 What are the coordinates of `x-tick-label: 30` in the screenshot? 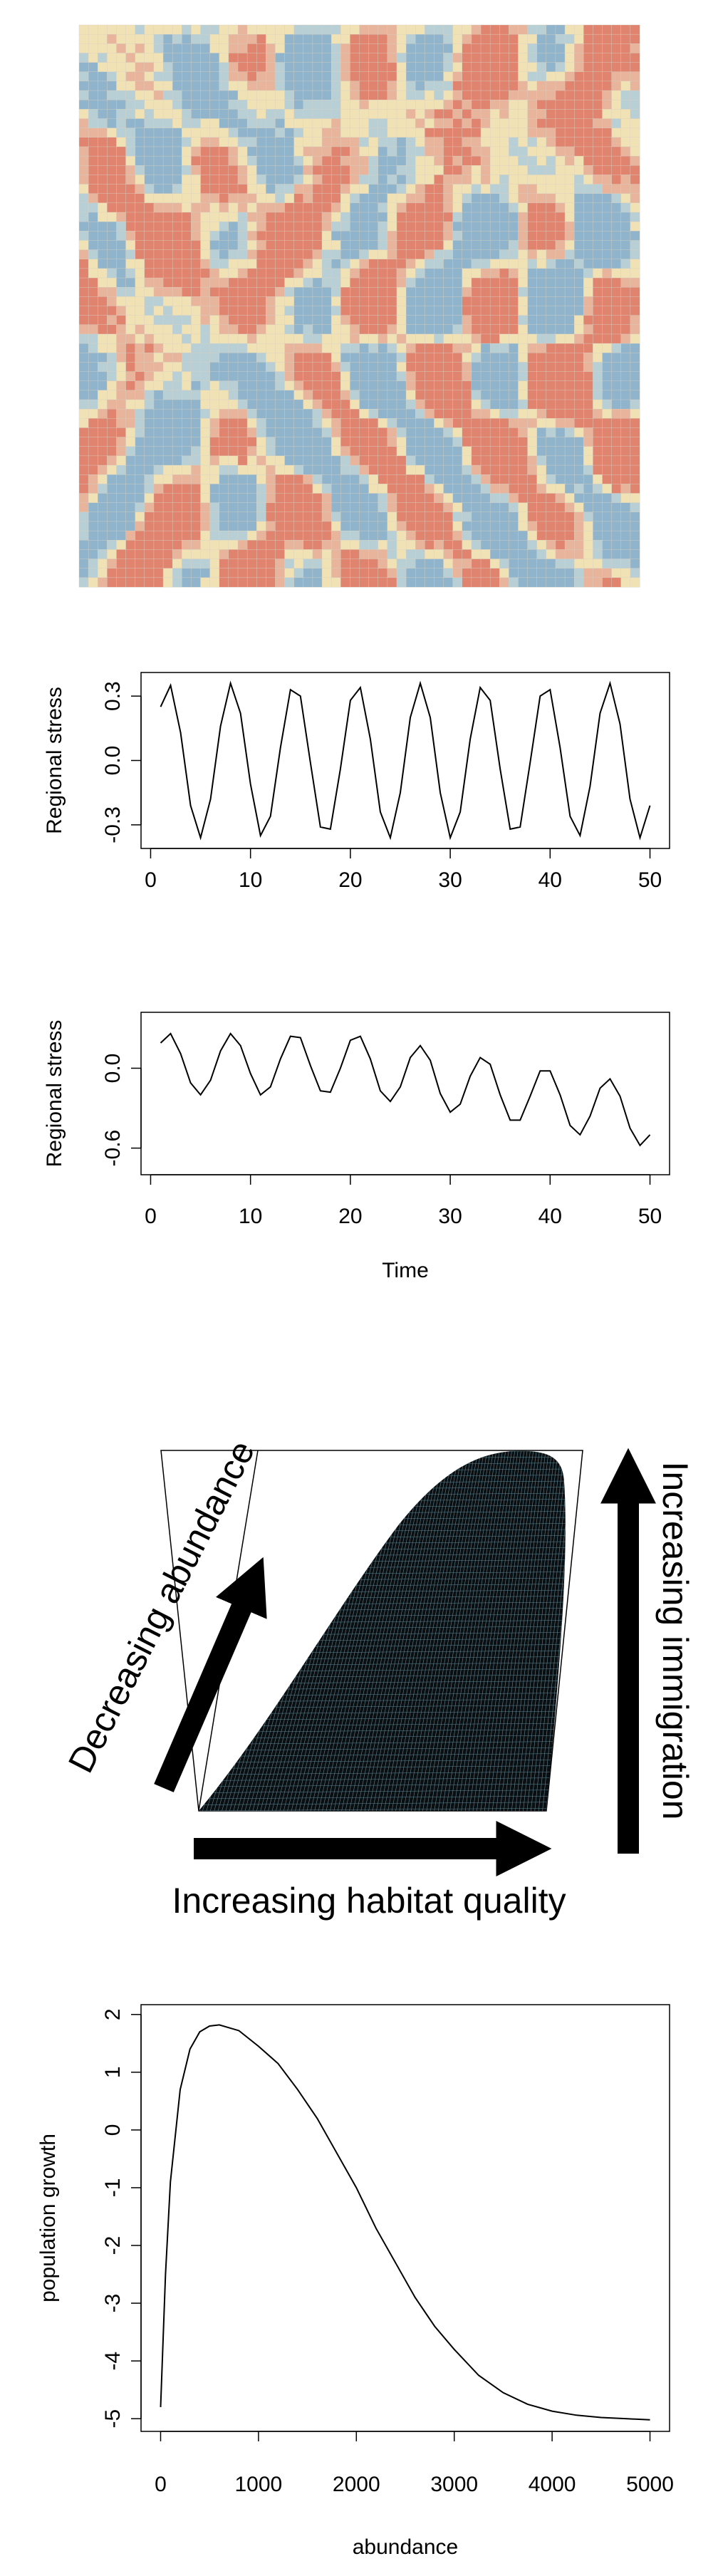 It's located at (450, 1216).